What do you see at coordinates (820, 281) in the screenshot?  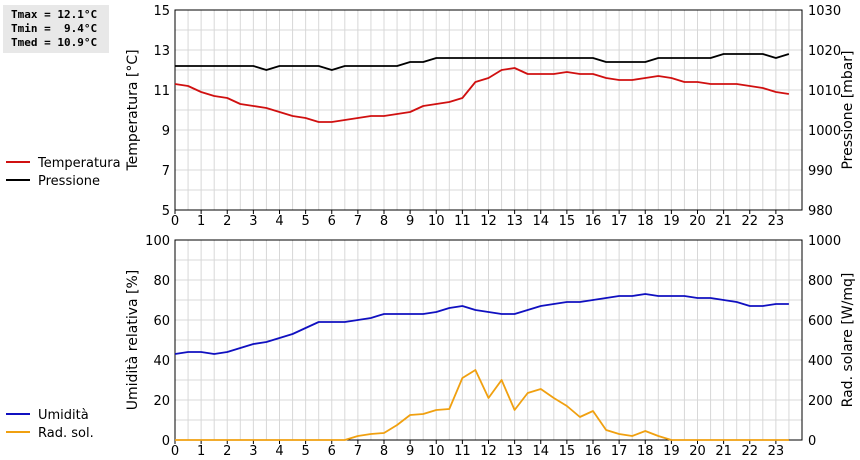 I see `y2-tick-label: 800` at bounding box center [820, 281].